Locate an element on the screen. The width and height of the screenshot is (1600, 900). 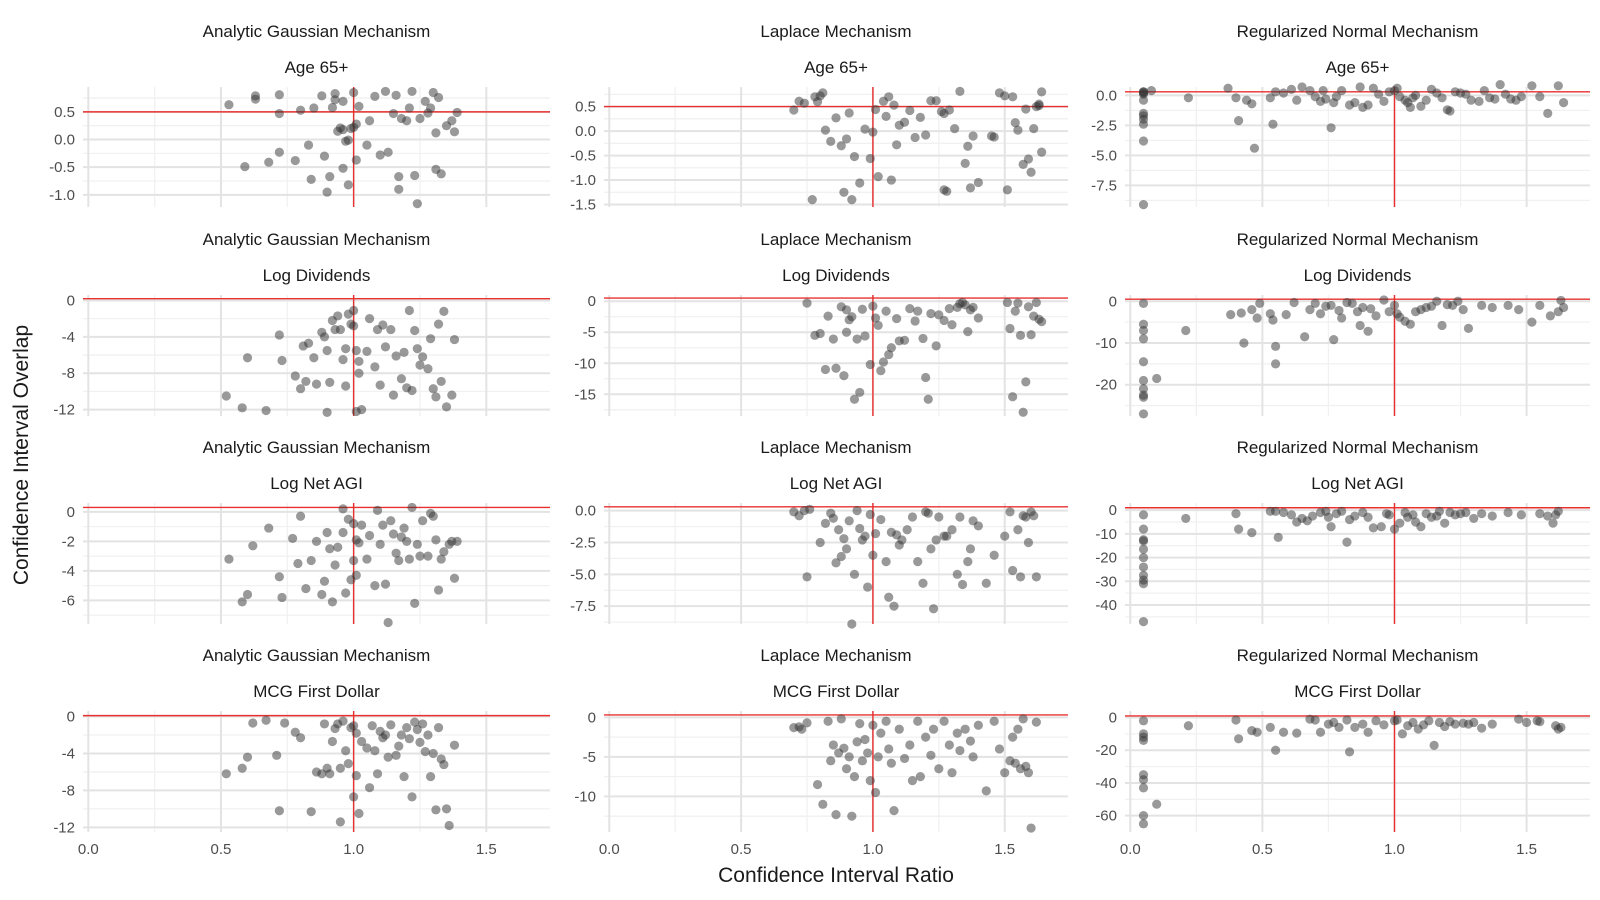
y-tick-label: -4 is located at coordinates (68, 571).